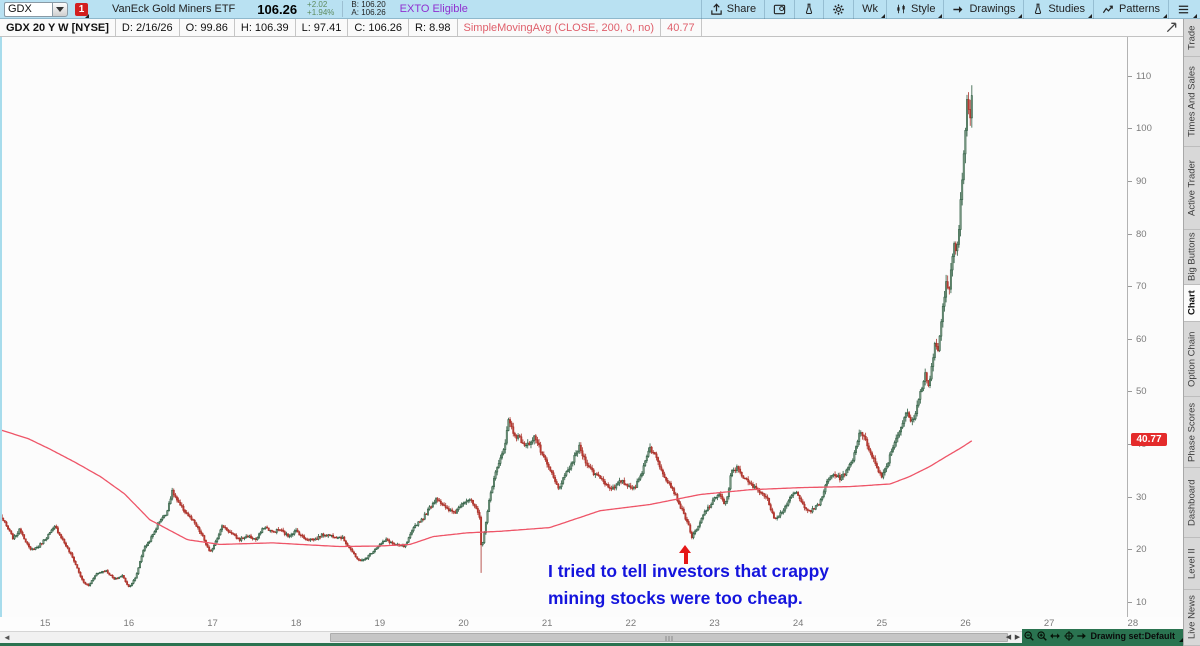 The width and height of the screenshot is (1200, 646). Describe the element at coordinates (1192, 102) in the screenshot. I see `sidebar-tab-times-and-sales: Times And Sales` at that location.